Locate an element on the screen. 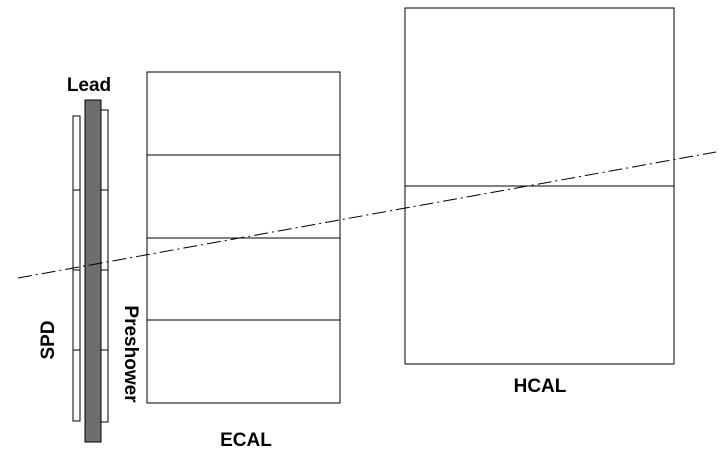 Image resolution: width=719 pixels, height=451 pixels. preshower-label: Preshower is located at coordinates (130, 354).